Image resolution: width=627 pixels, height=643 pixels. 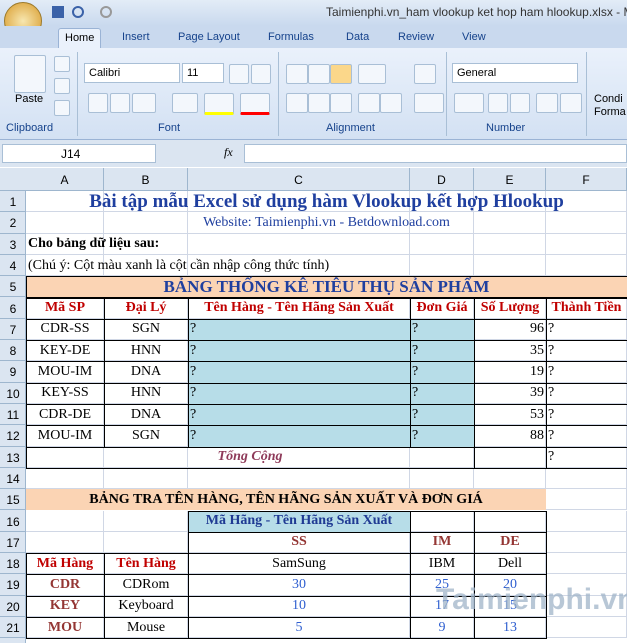 What do you see at coordinates (442, 627) in the screenshot?
I see `cell-text: 9` at bounding box center [442, 627].